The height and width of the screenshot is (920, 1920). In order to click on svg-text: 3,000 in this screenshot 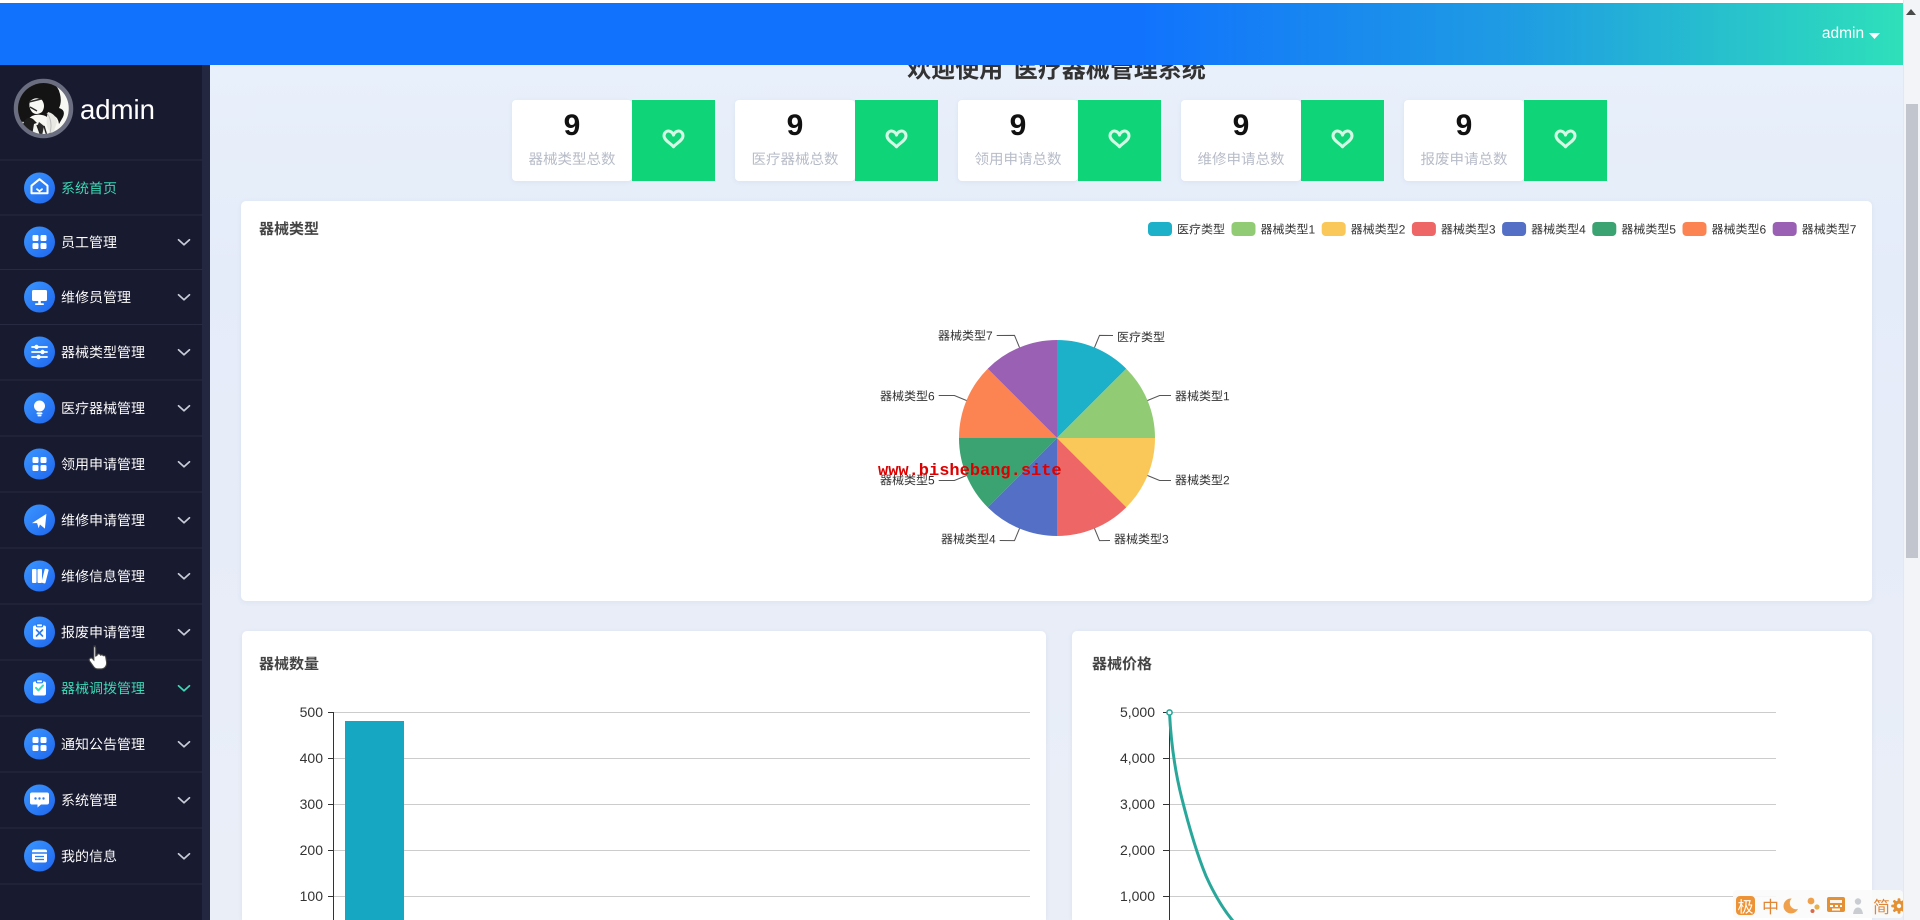, I will do `click(1137, 804)`.